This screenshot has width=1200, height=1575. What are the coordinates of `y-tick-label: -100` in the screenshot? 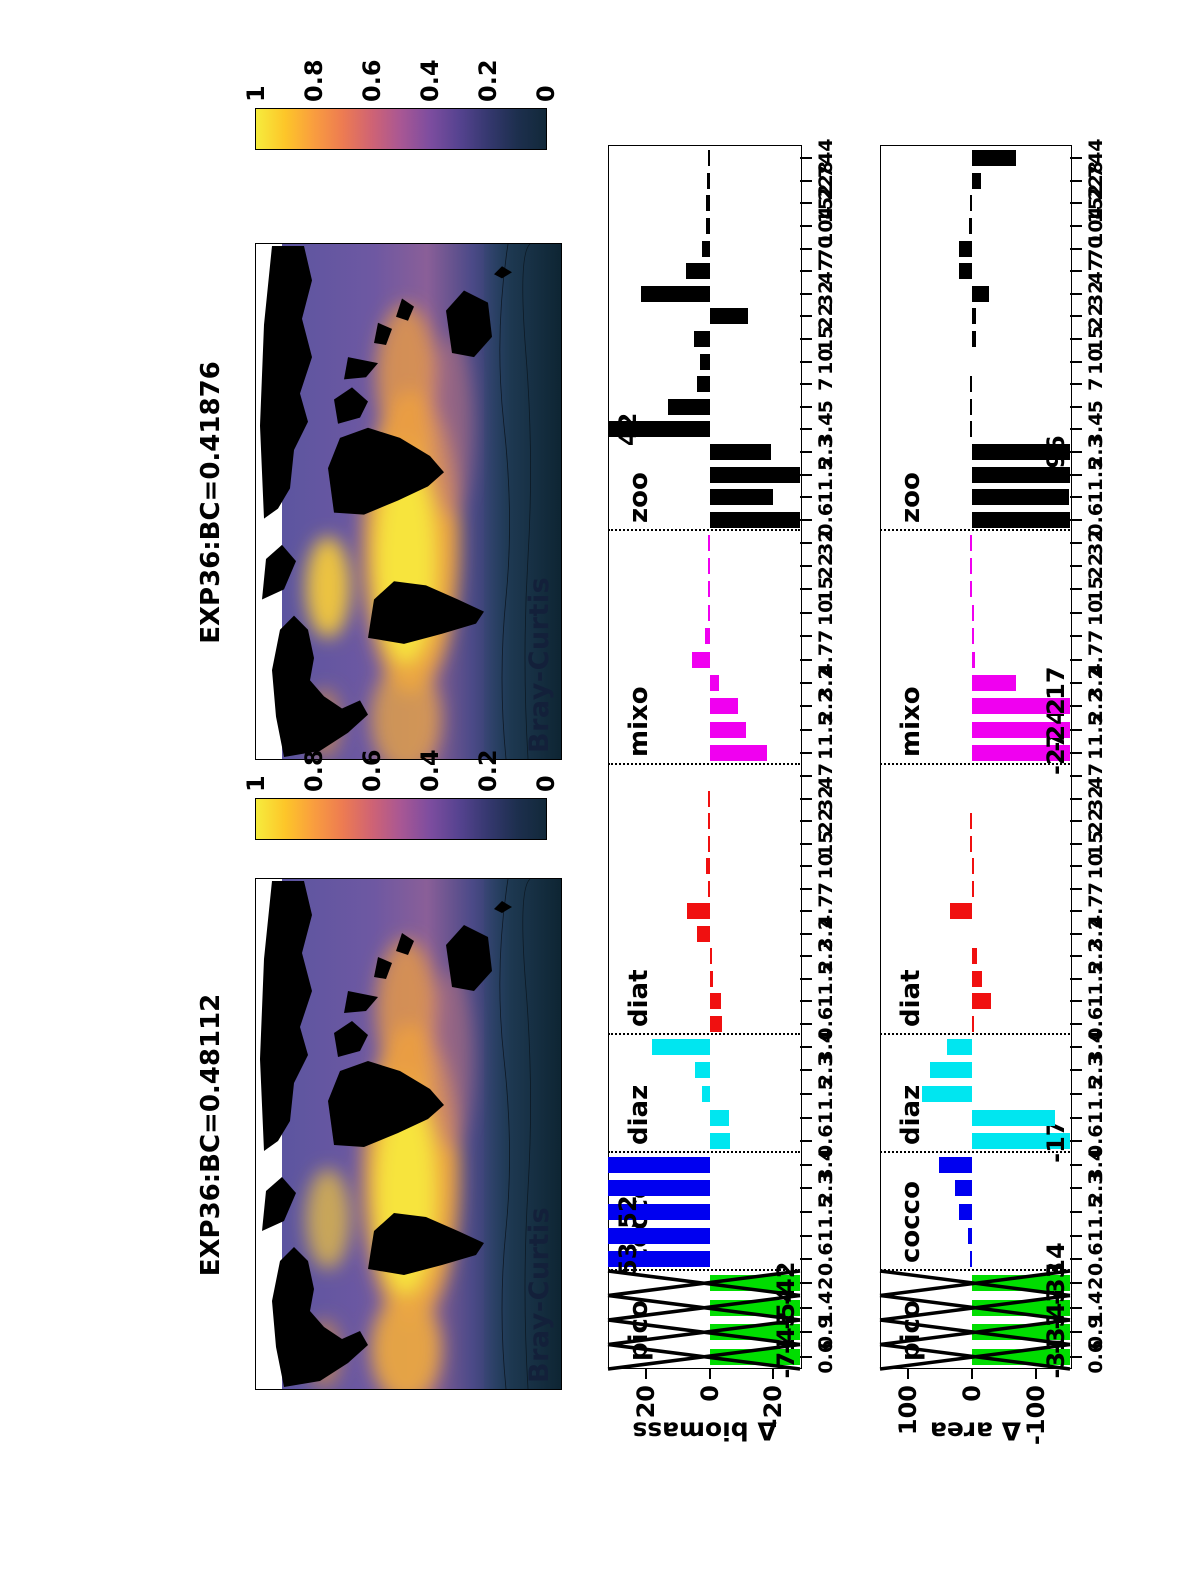 It's located at (1036, 1415).